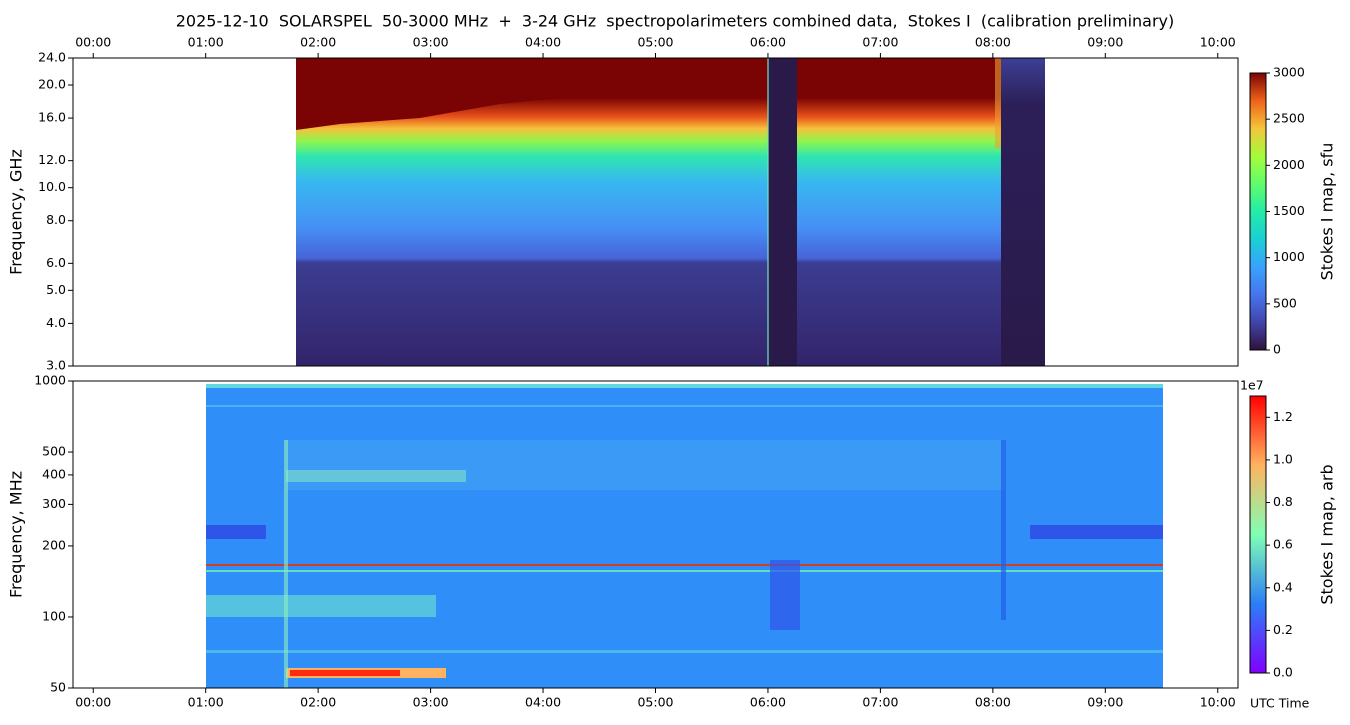 The width and height of the screenshot is (1350, 725). Describe the element at coordinates (1277, 349) in the screenshot. I see `colorbar-tick-label: 0` at that location.